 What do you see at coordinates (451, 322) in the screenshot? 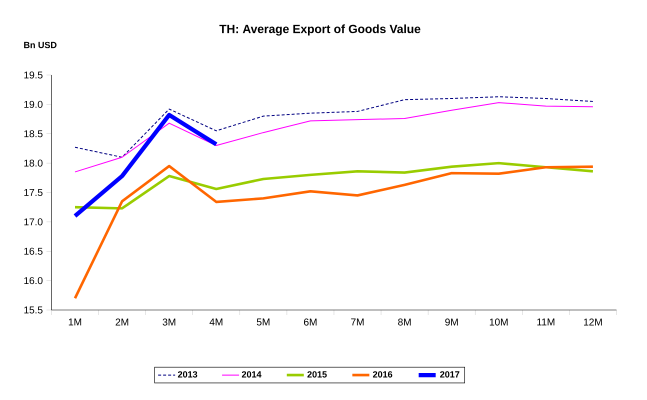
I see `x-tick-label: 9M` at bounding box center [451, 322].